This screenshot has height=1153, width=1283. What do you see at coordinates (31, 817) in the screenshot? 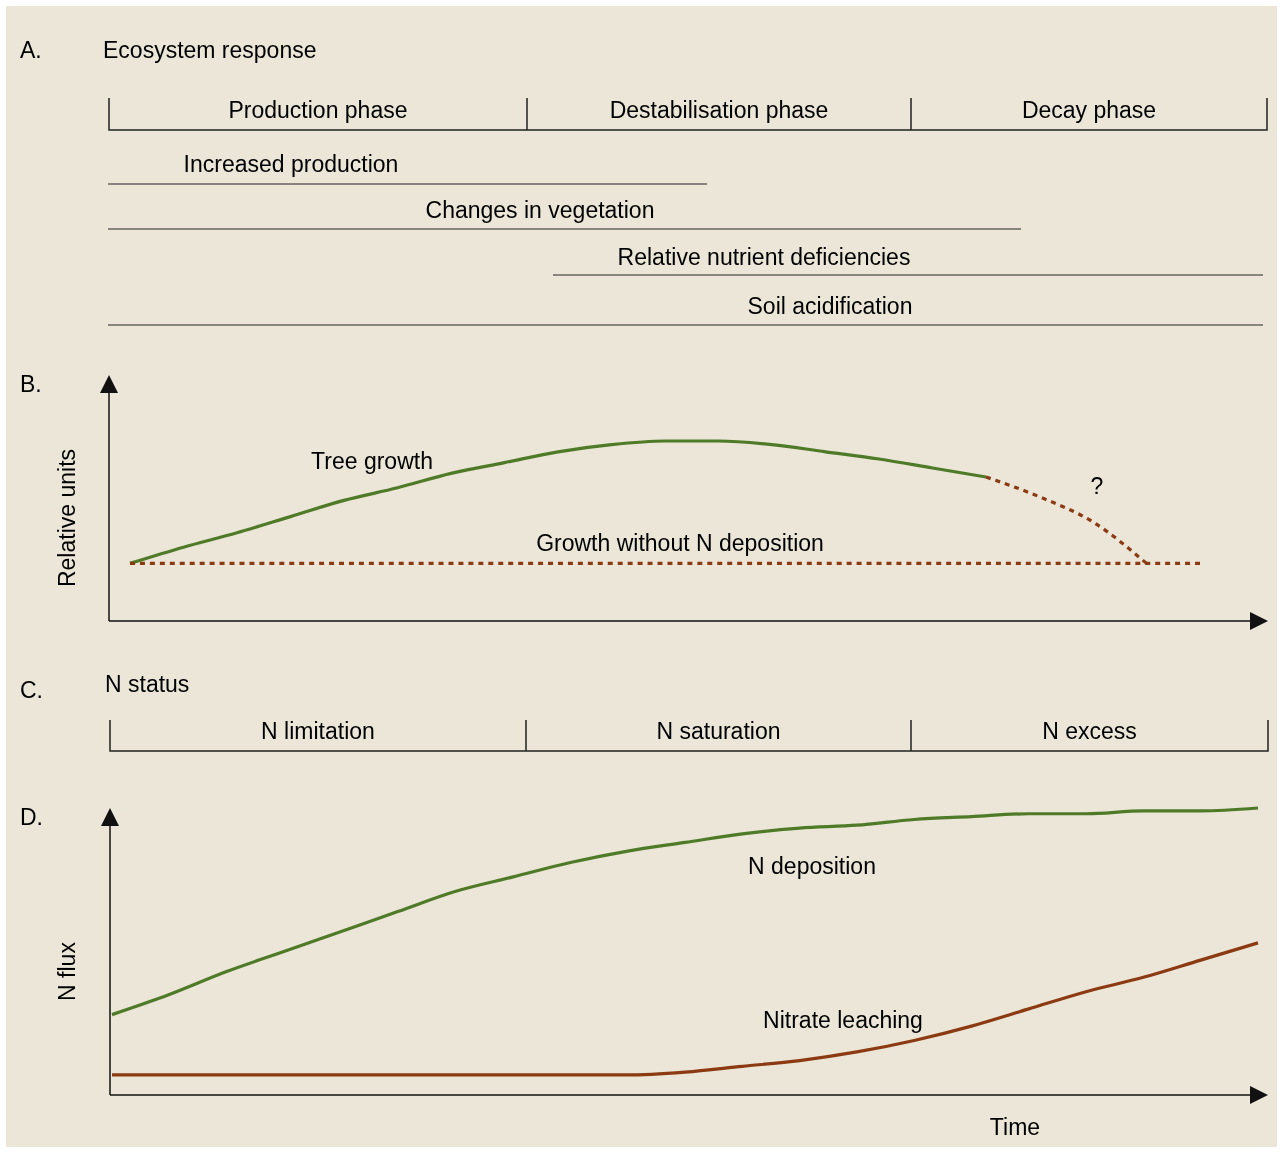
I see `chart-title: D.` at bounding box center [31, 817].